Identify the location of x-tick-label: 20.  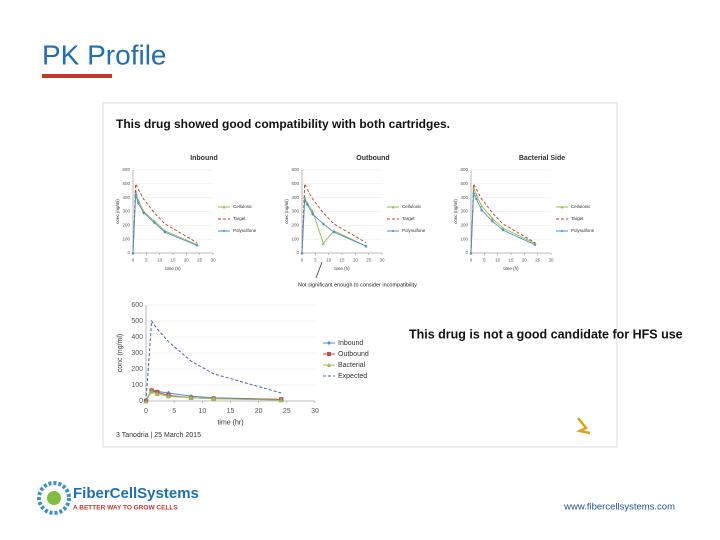
(259, 411).